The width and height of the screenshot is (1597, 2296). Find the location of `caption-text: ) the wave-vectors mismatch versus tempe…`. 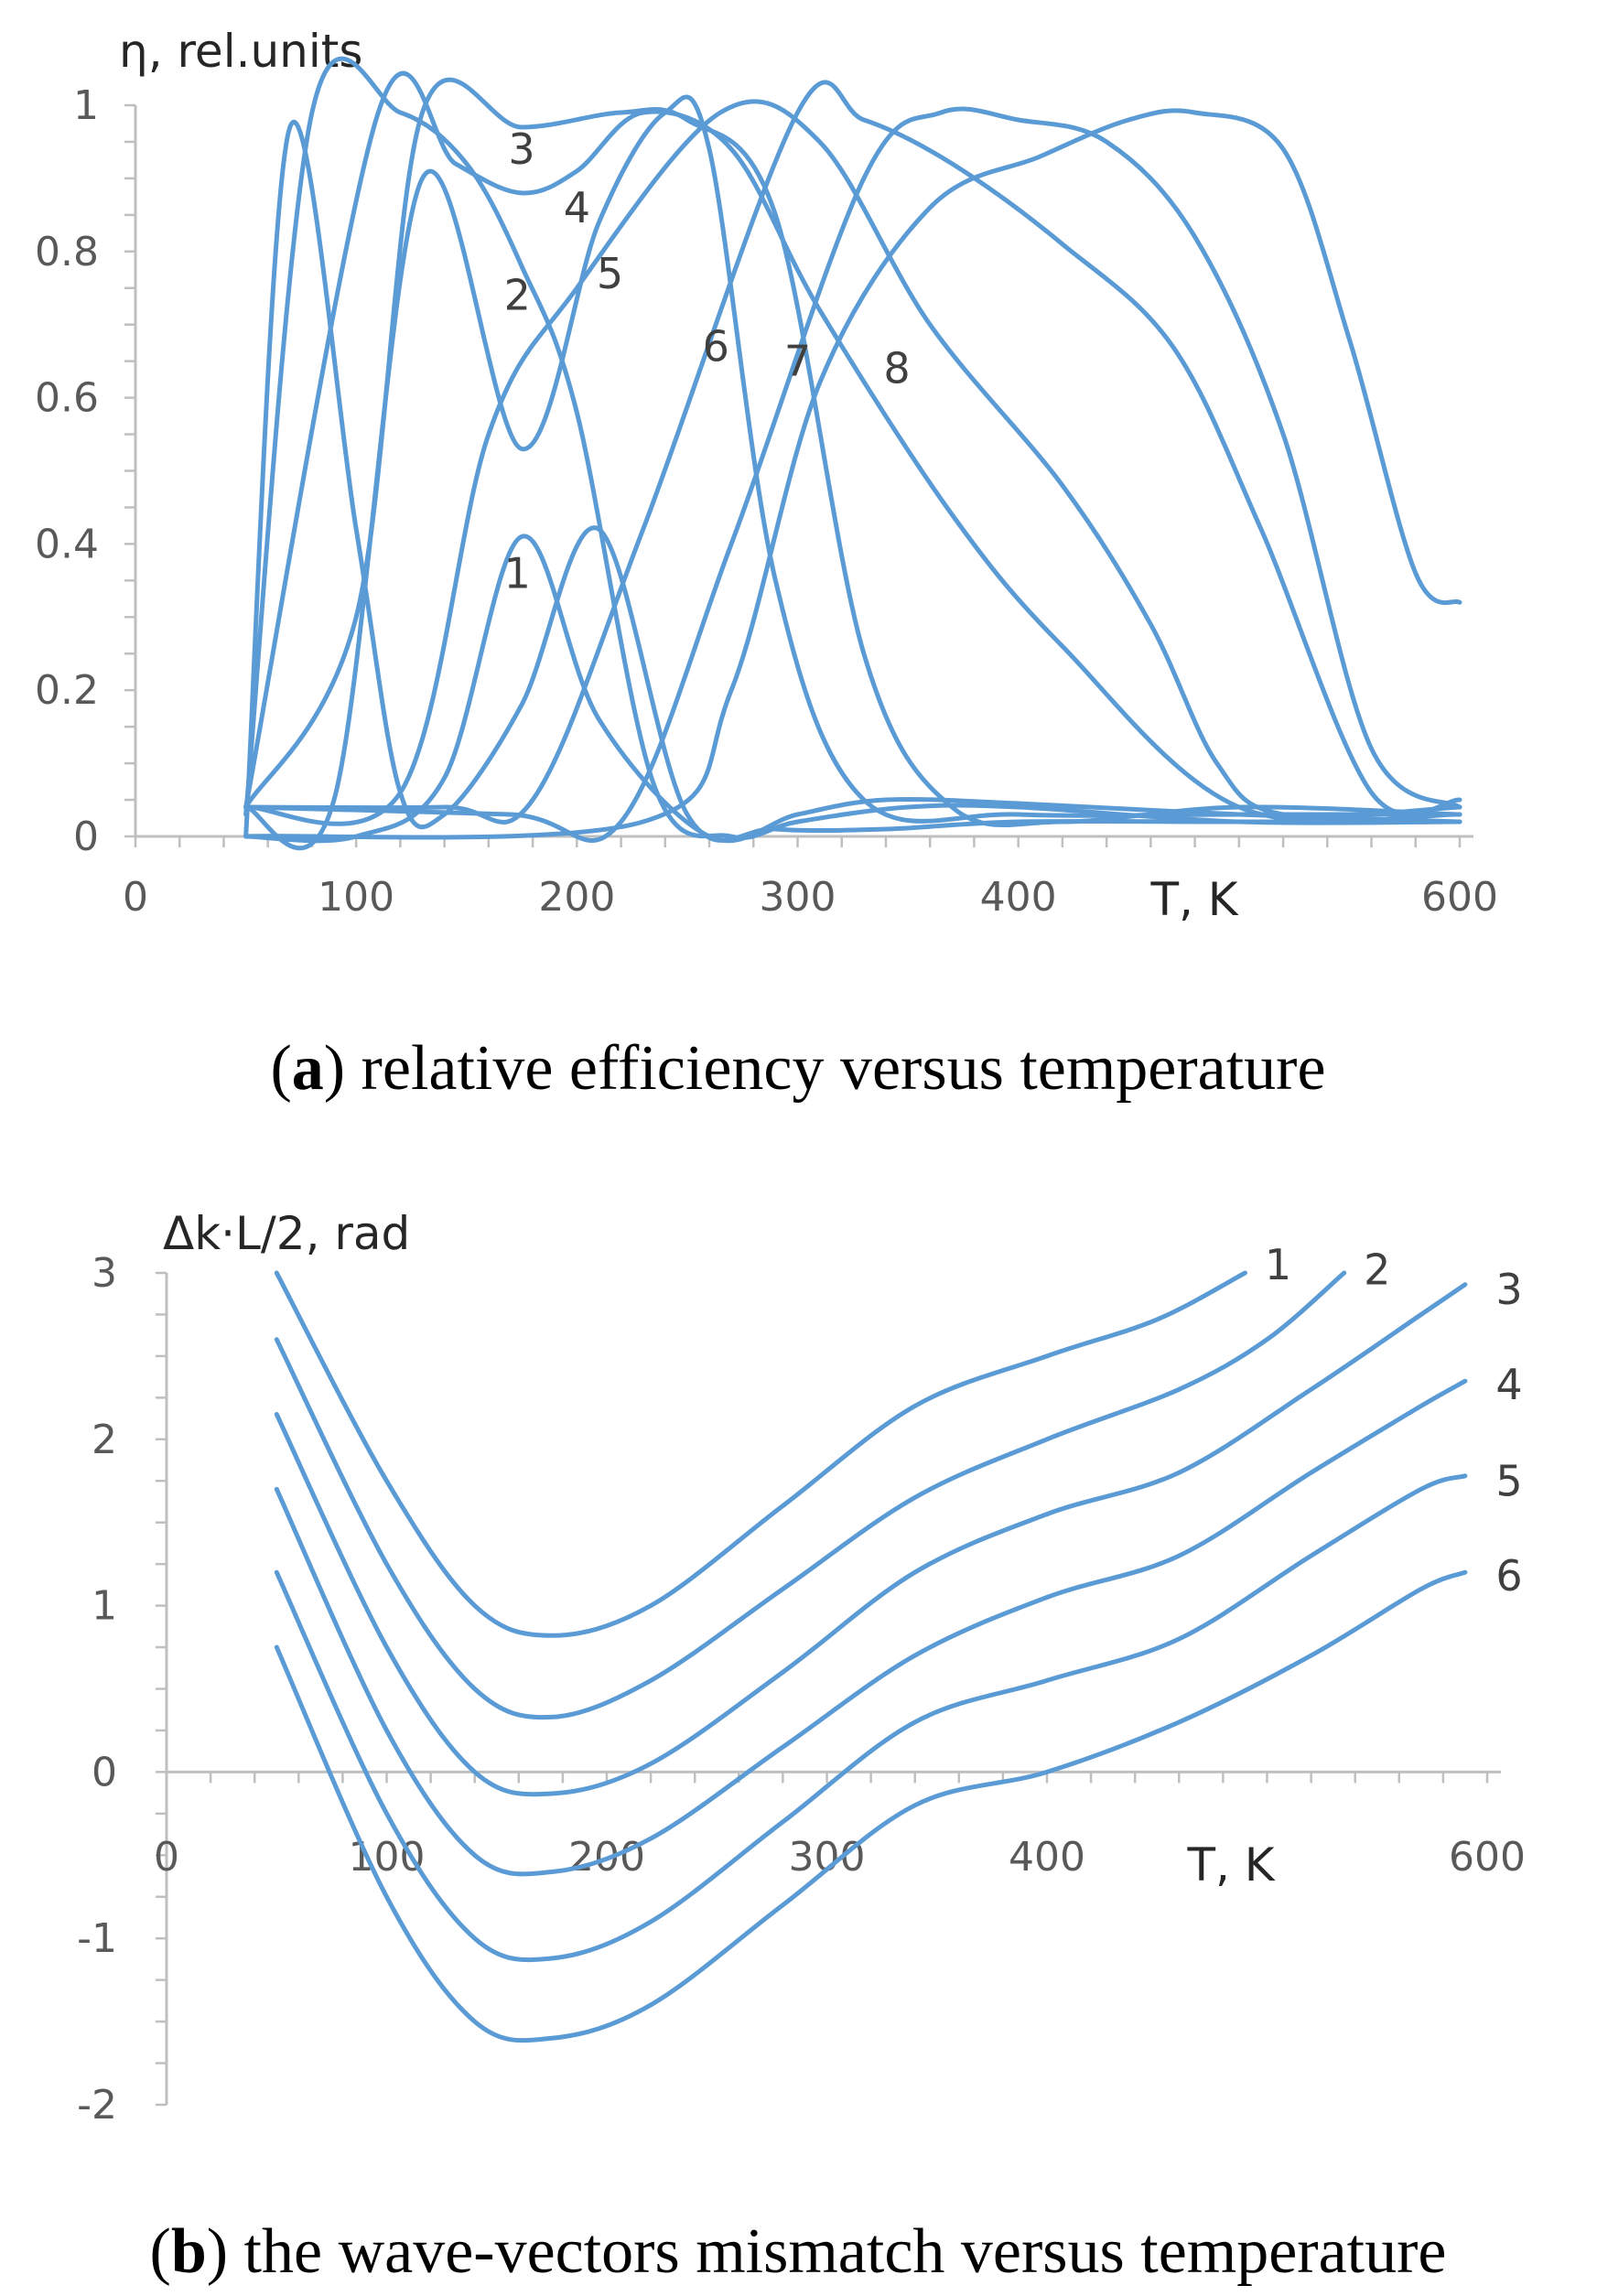

caption-text: ) the wave-vectors mismatch versus tempe… is located at coordinates (827, 2252).